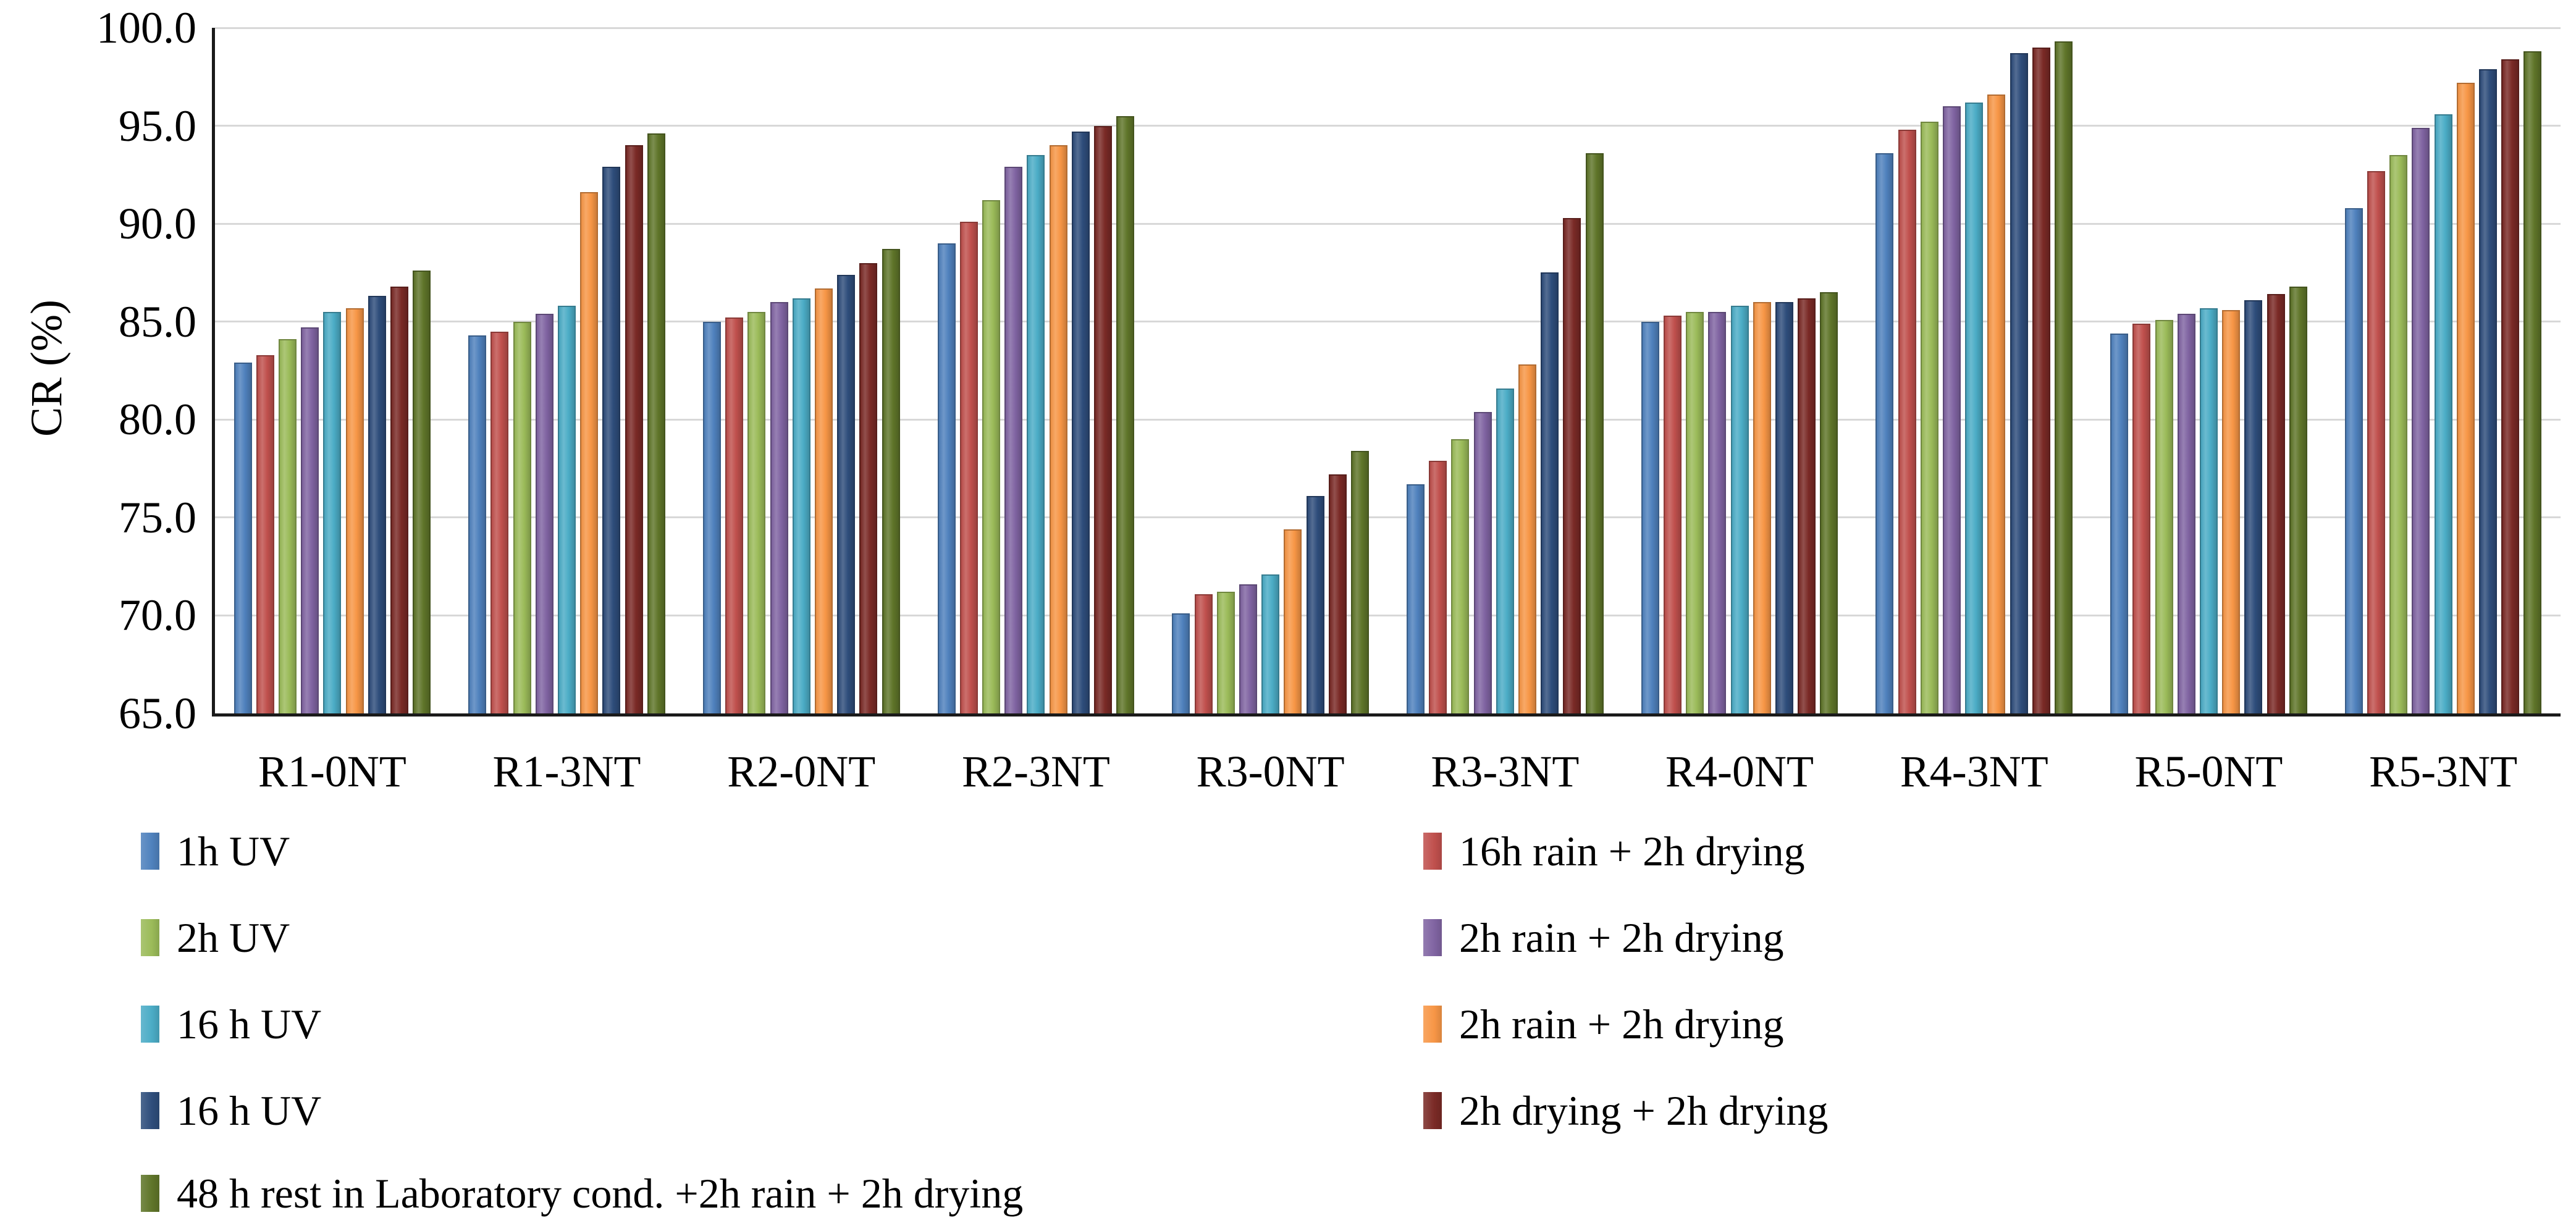  I want to click on bar-R2-3NT-s0, so click(946, 478).